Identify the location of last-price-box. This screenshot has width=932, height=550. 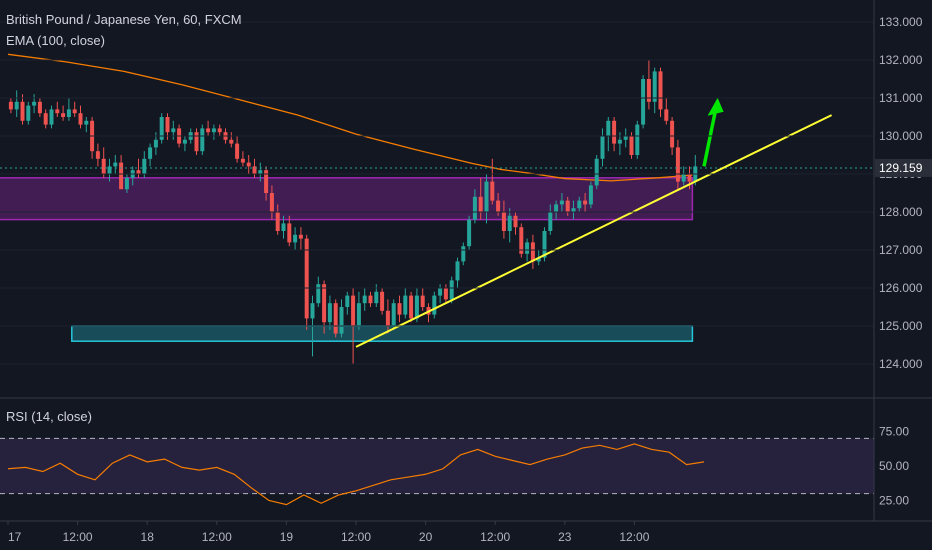
(903, 167).